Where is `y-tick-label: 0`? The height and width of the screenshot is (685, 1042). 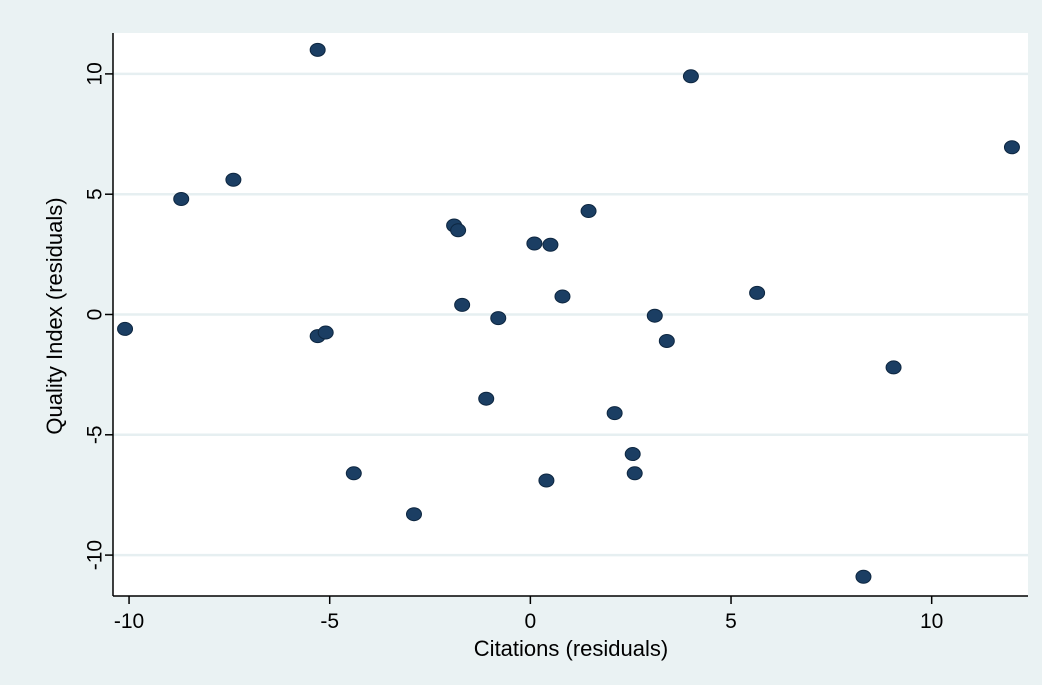 y-tick-label: 0 is located at coordinates (95, 315).